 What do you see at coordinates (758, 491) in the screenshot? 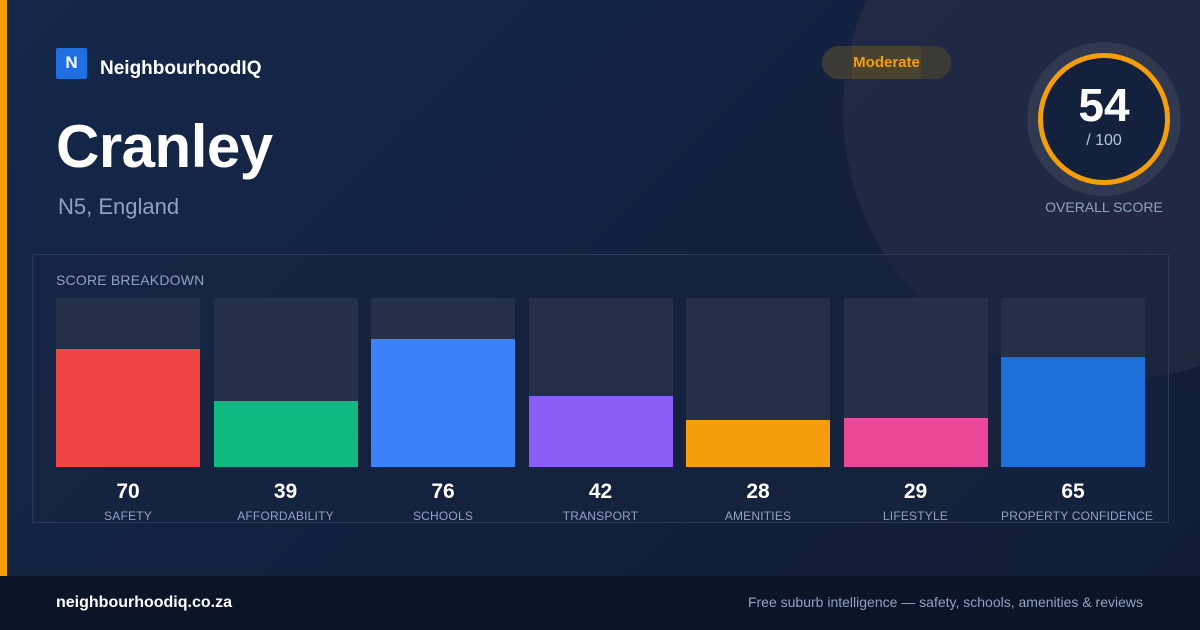
I see `bar-value: 28` at bounding box center [758, 491].